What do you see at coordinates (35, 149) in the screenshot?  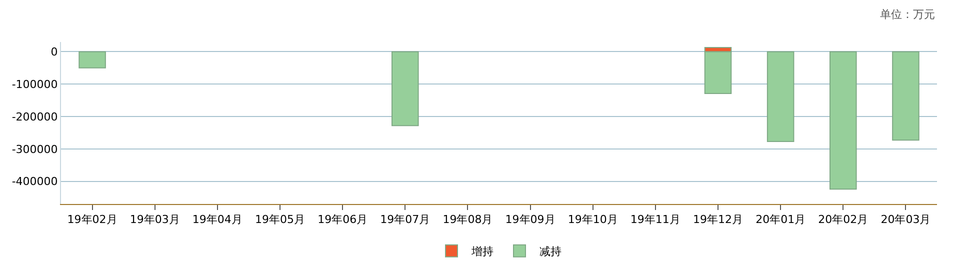 I see `y-tick-label: -300000` at bounding box center [35, 149].